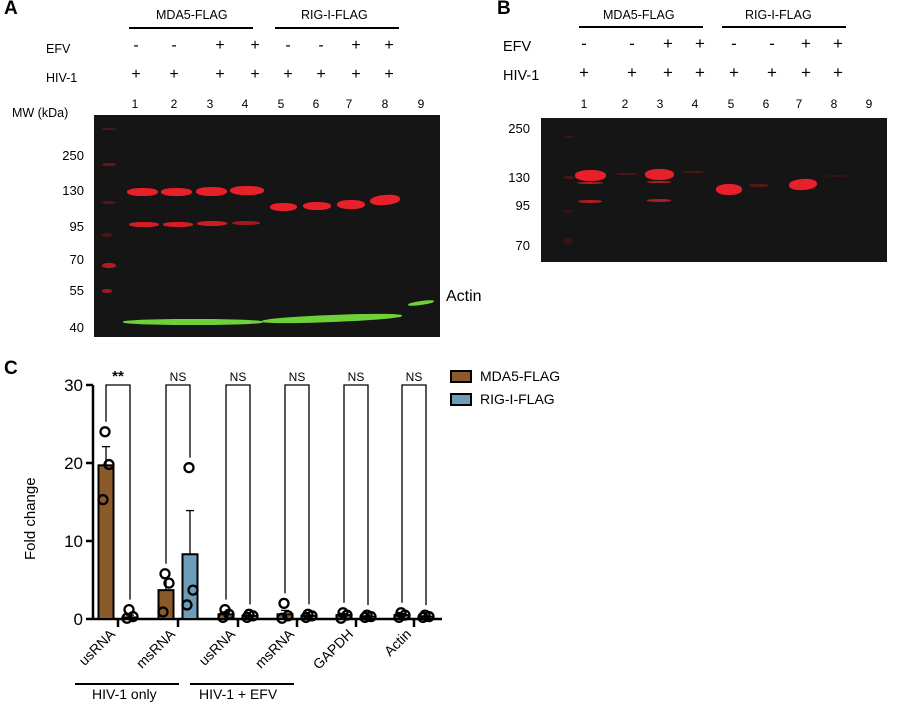  Describe the element at coordinates (520, 376) in the screenshot. I see `legend-label-mda5: MDA5-FLAG` at that location.